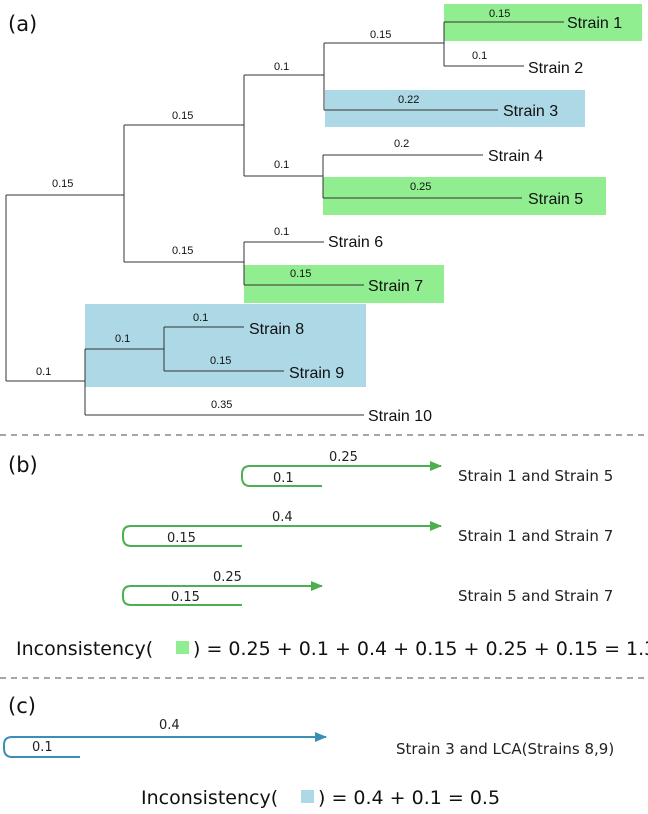 The width and height of the screenshot is (648, 814). I want to click on branch-label-s8: 0.1, so click(200, 318).